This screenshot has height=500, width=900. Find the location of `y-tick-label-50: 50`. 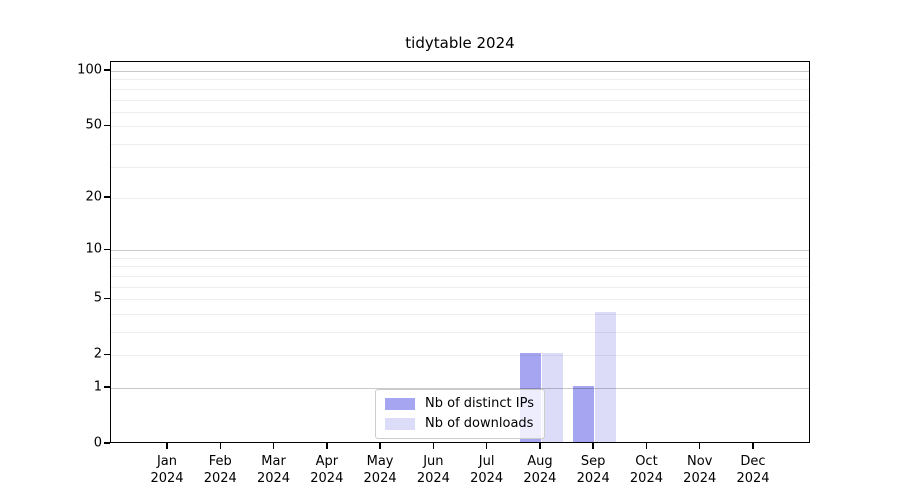

y-tick-label-50: 50 is located at coordinates (93, 125).